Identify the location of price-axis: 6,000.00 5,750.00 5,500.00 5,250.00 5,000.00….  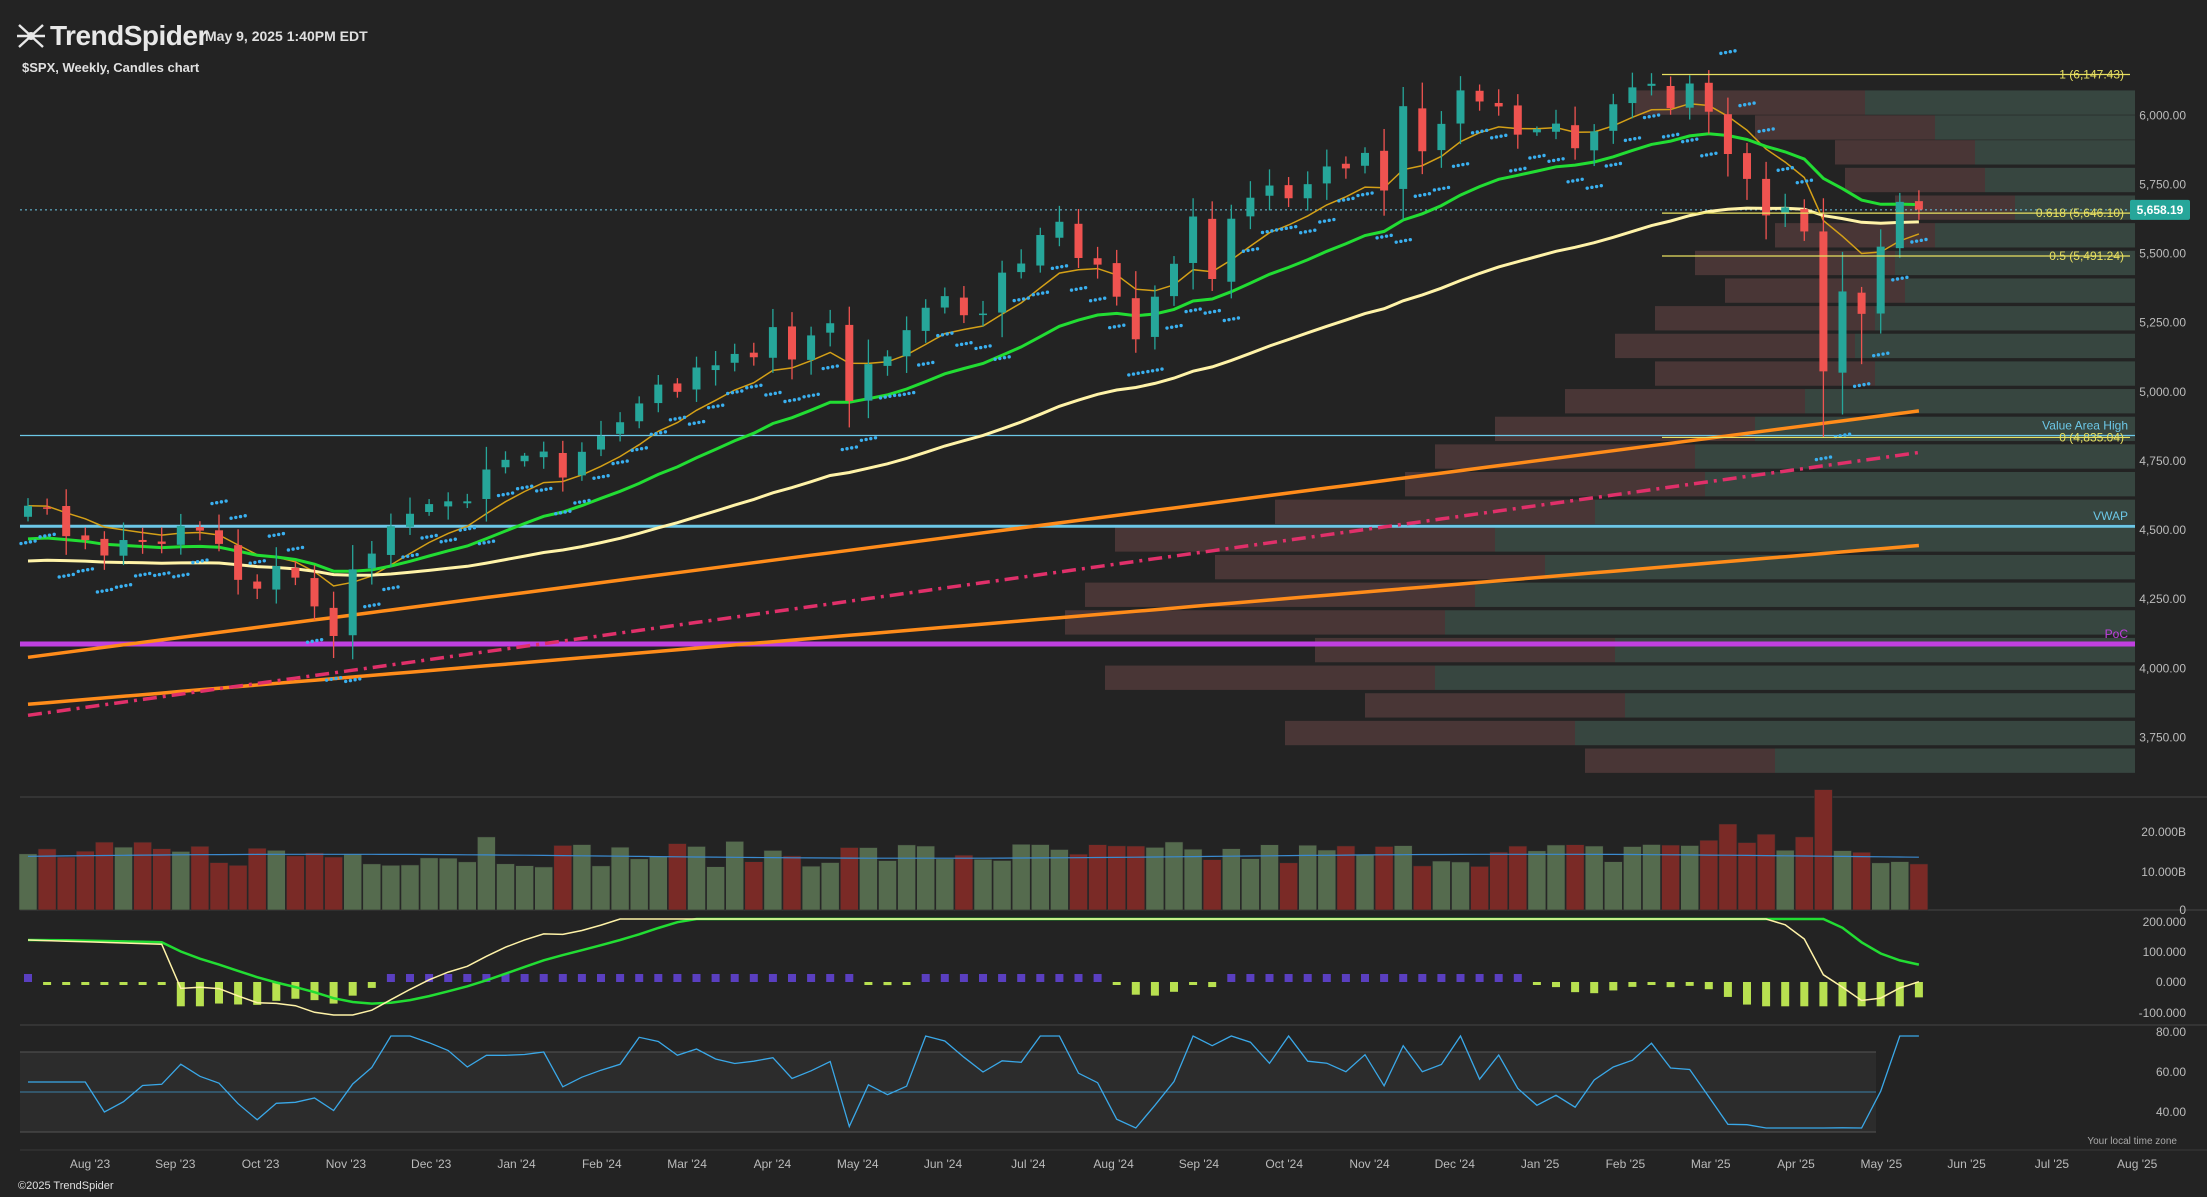
(2160, 426).